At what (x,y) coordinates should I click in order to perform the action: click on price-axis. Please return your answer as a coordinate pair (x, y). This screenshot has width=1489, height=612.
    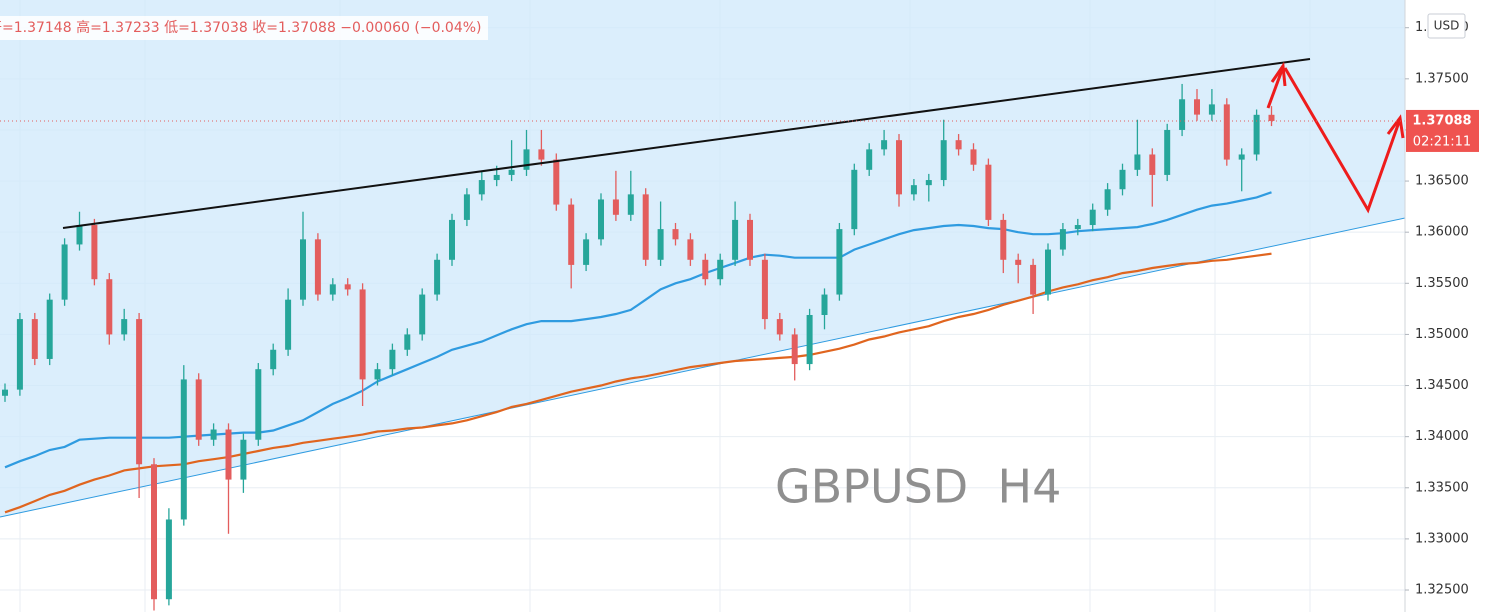
    Looking at the image, I should click on (1447, 306).